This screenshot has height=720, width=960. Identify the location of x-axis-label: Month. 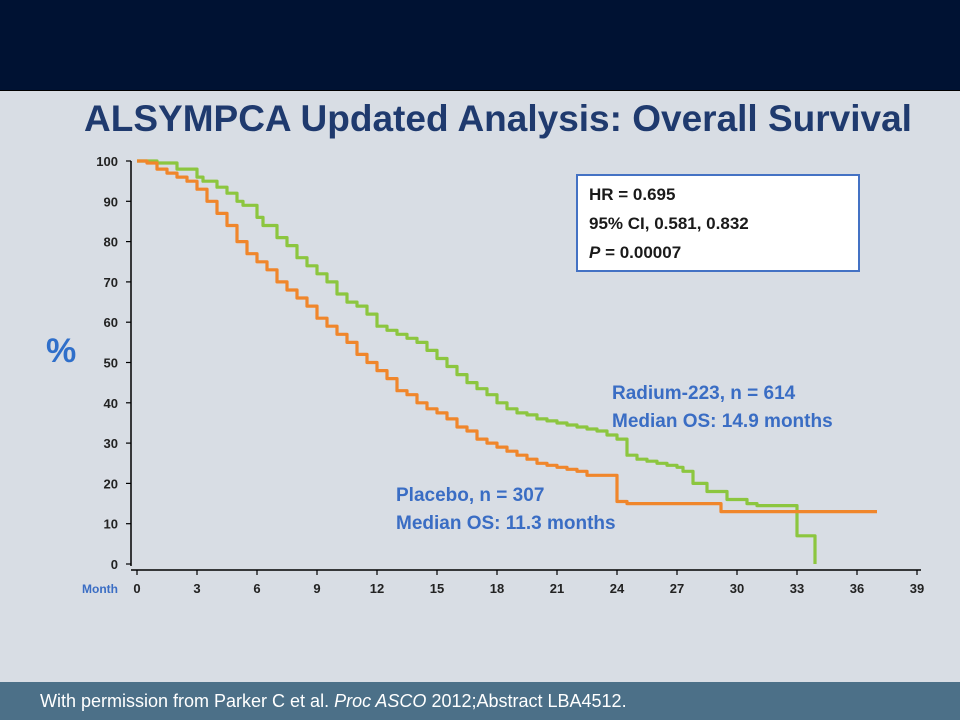
(100, 589).